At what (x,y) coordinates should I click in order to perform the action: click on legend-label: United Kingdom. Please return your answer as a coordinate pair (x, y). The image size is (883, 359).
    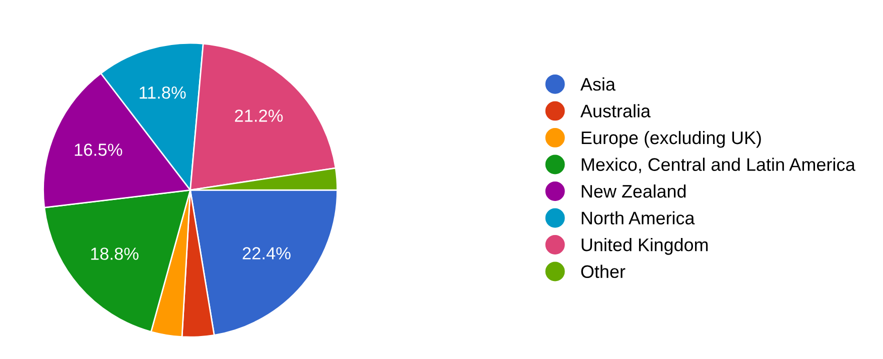
    Looking at the image, I should click on (645, 246).